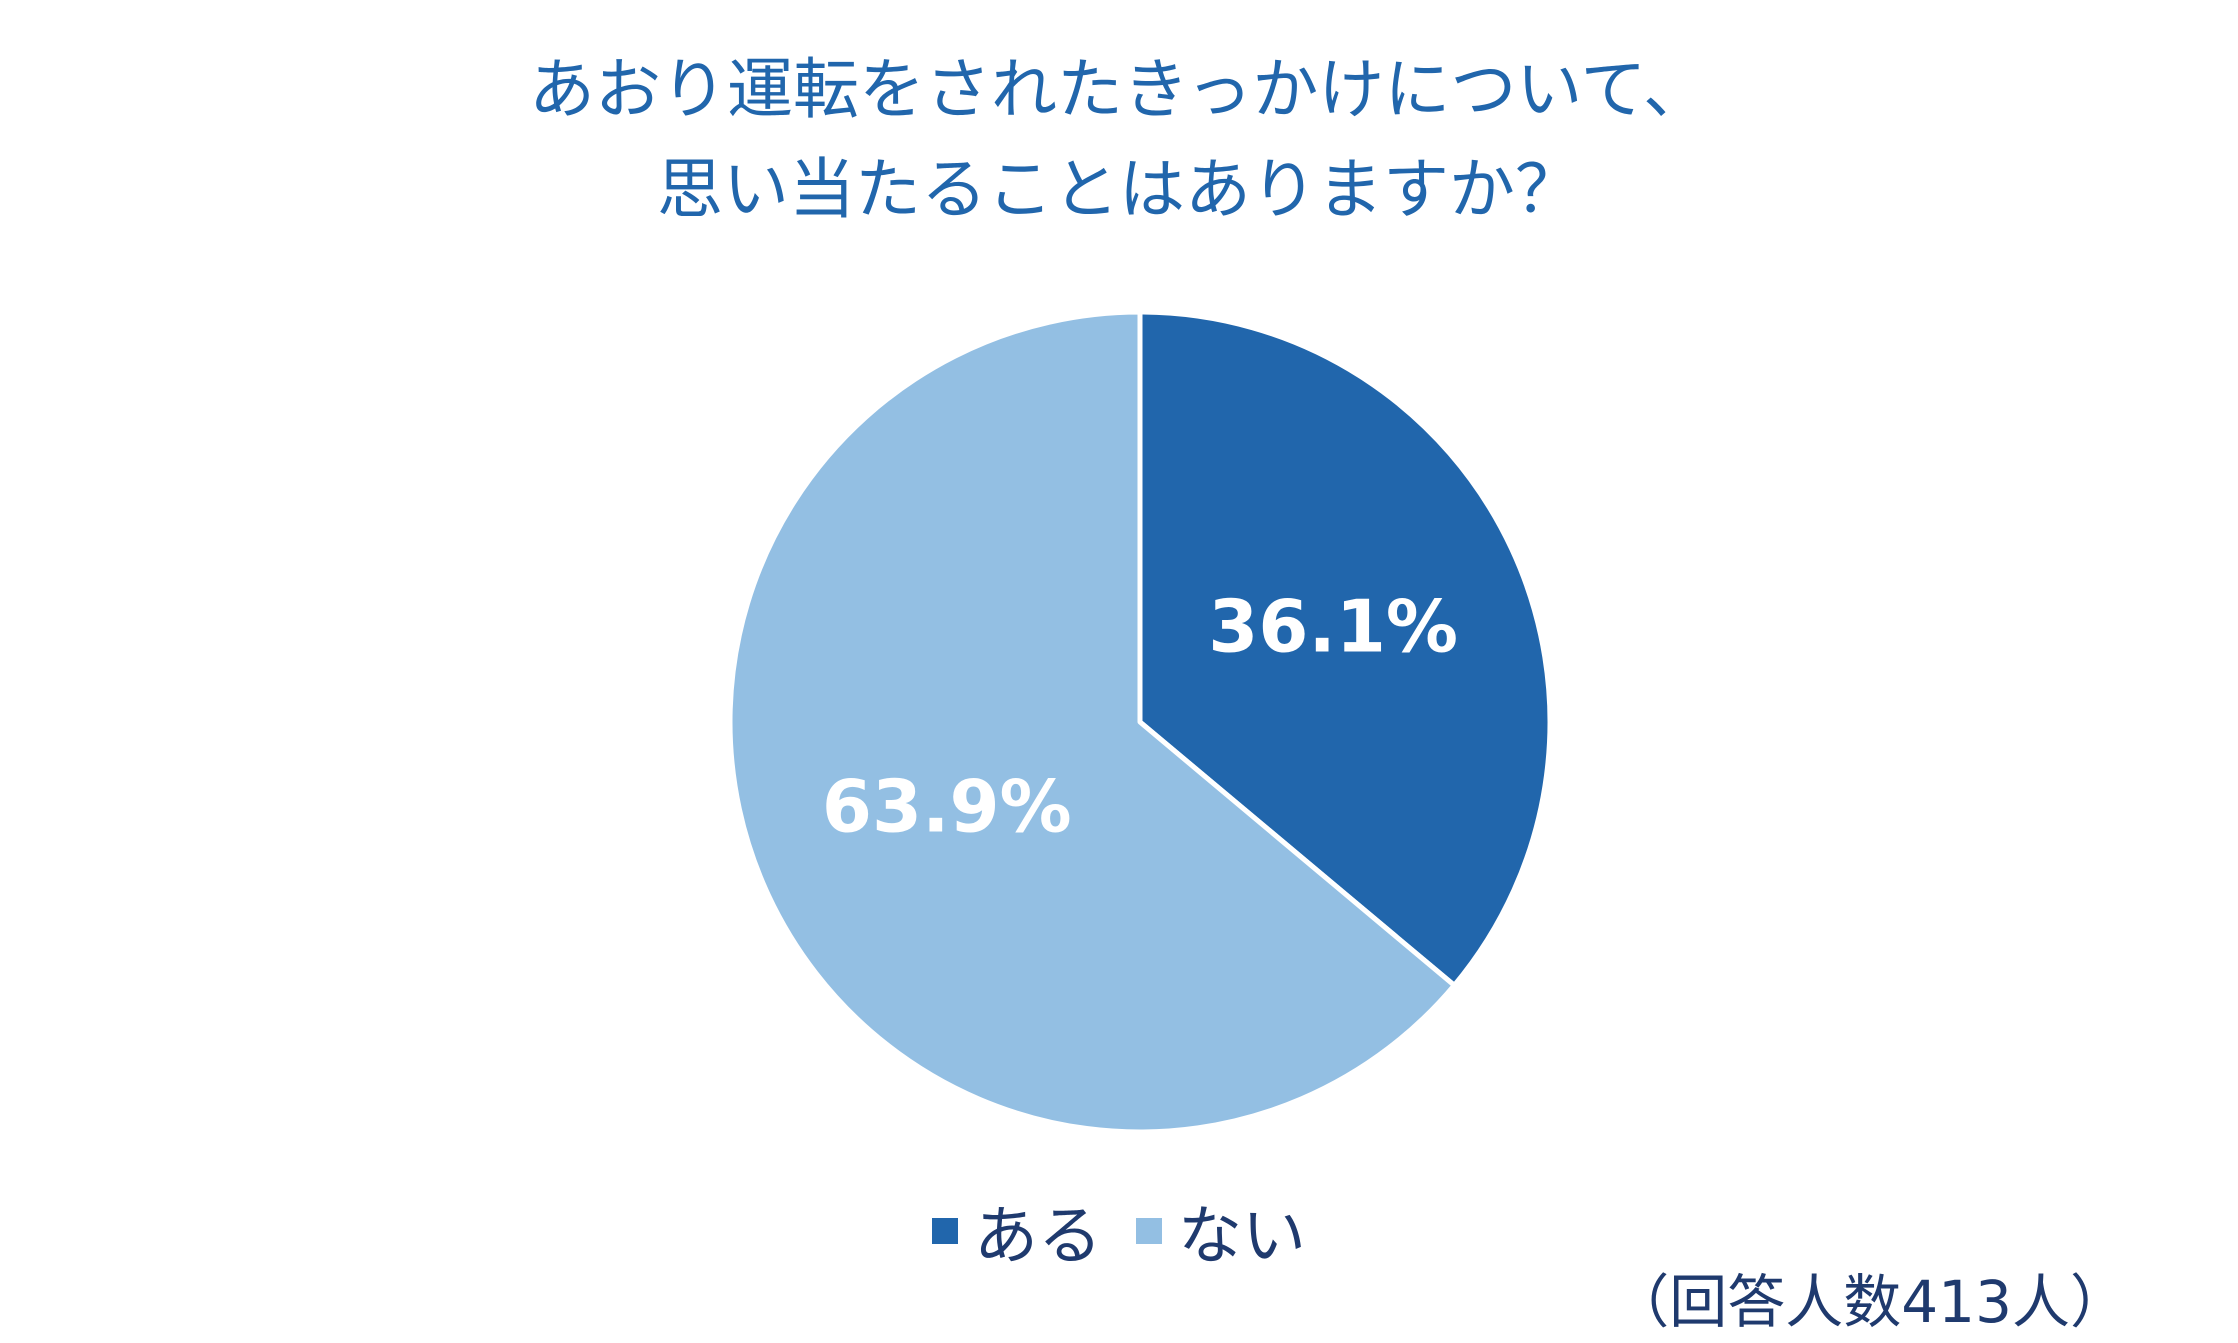 This screenshot has height=1343, width=2238. Describe the element at coordinates (1119, 140) in the screenshot. I see `chart-title: あおり運転をされたきっかけについて、 思い当たることはありますか？` at that location.